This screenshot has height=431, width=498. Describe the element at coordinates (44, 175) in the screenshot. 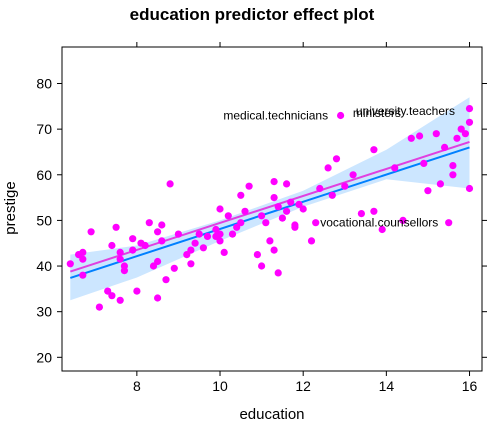

I see `y-tick-label: 60` at that location.